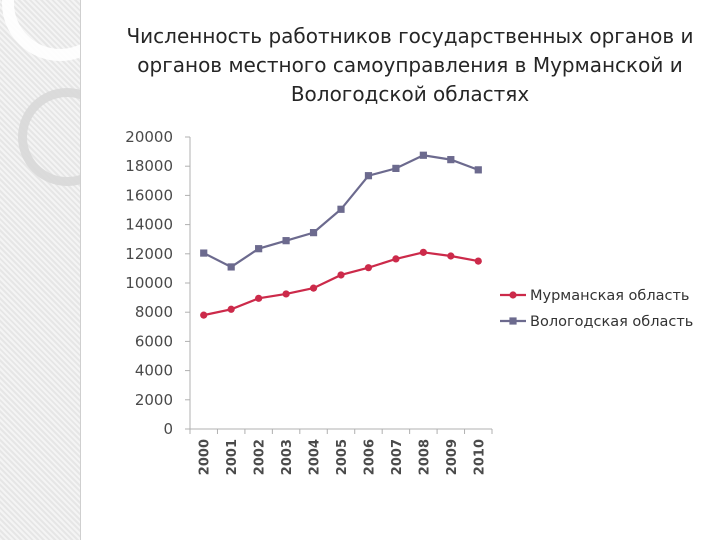 This screenshot has width=720, height=540. Describe the element at coordinates (611, 322) in the screenshot. I see `legend-label: Вологодская область` at that location.